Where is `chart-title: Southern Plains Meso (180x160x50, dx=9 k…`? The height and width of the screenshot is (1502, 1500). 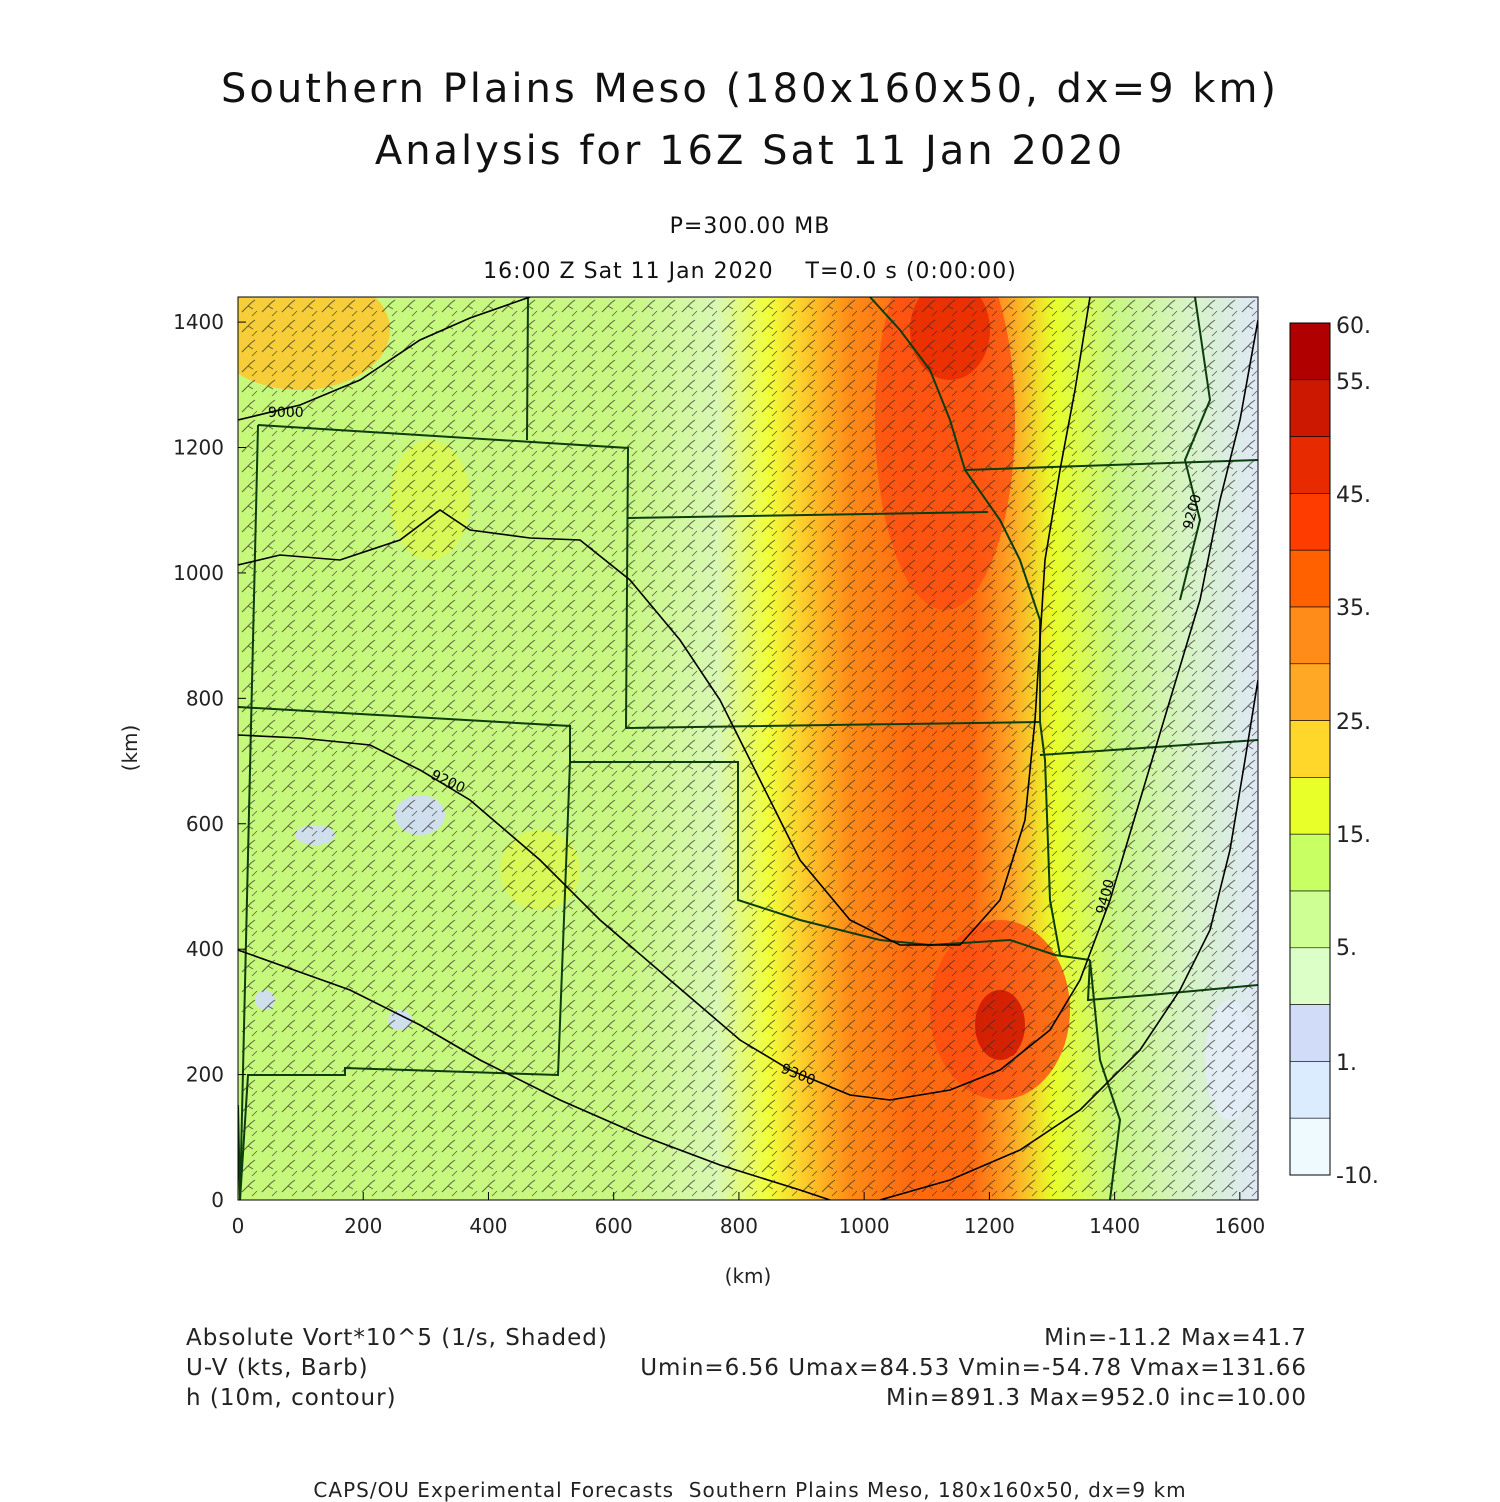 chart-title: Southern Plains Meso (180x160x50, dx=9 k… is located at coordinates (750, 89).